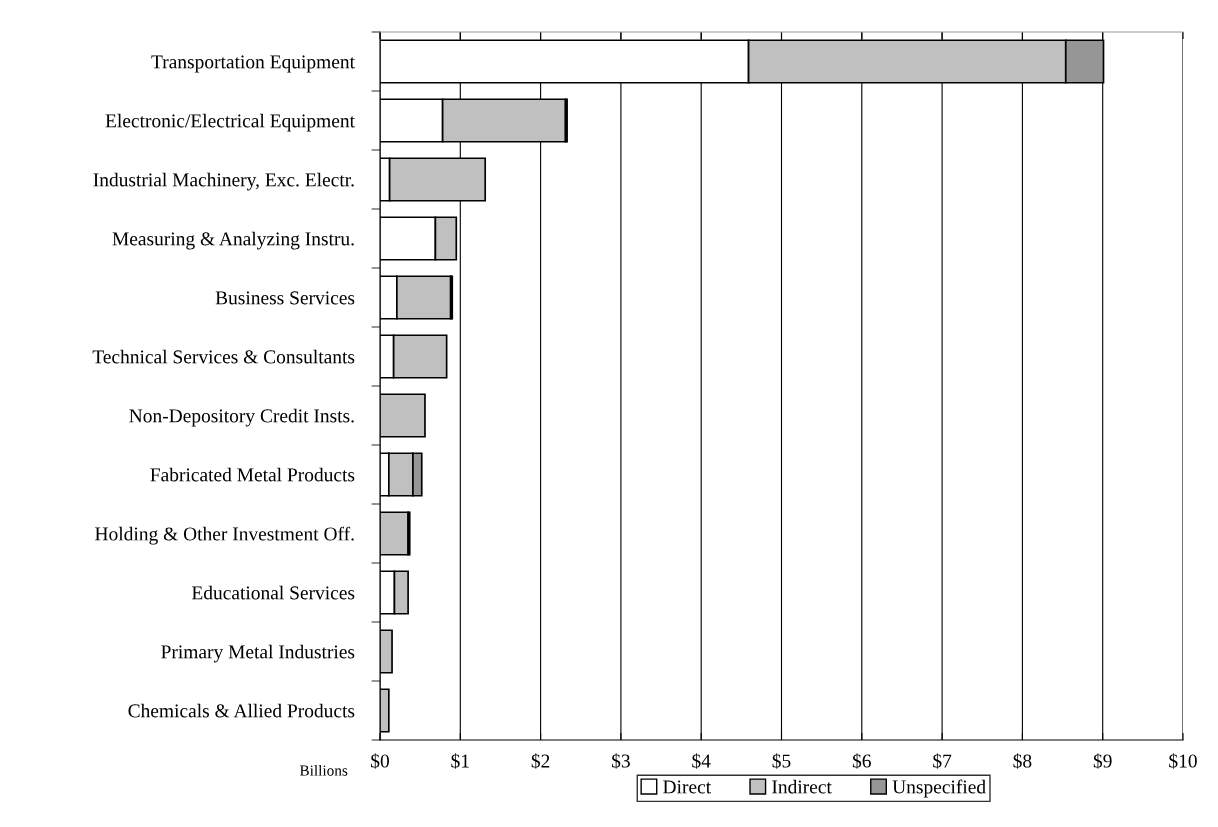  What do you see at coordinates (323, 770) in the screenshot?
I see `x-axis-title: Billions` at bounding box center [323, 770].